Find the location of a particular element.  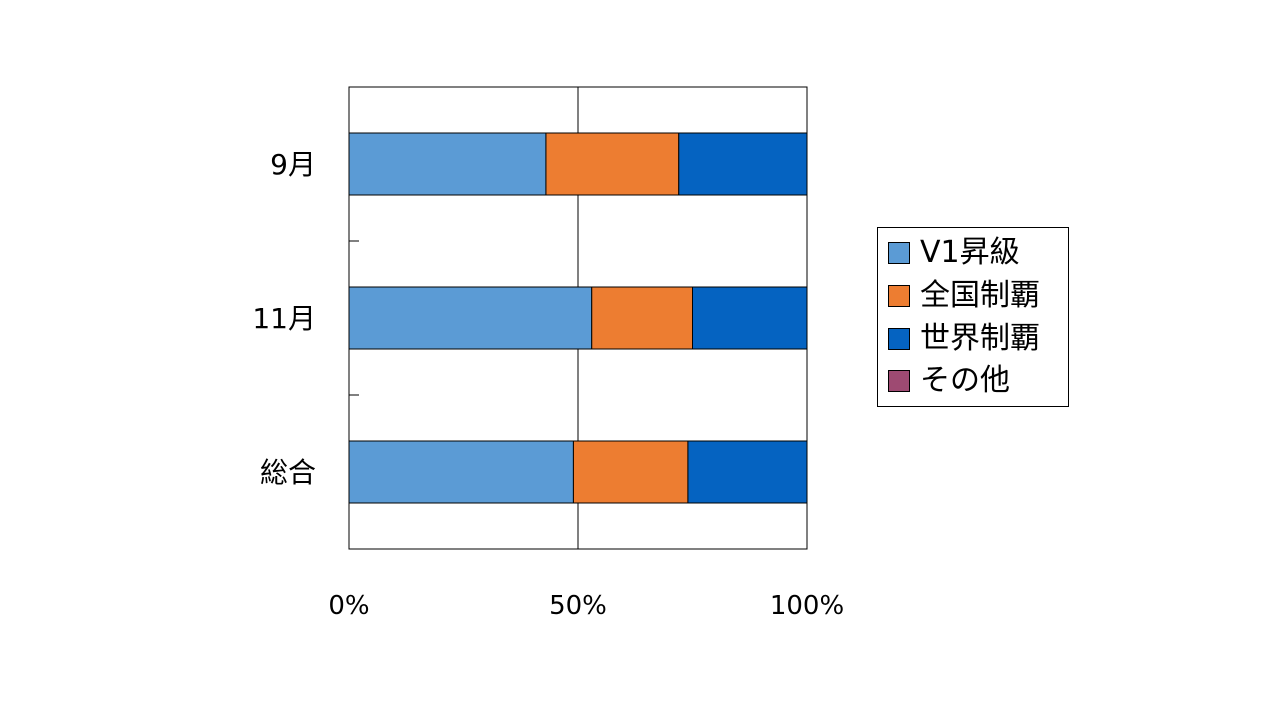

legend-swatch-v1 is located at coordinates (899, 253).